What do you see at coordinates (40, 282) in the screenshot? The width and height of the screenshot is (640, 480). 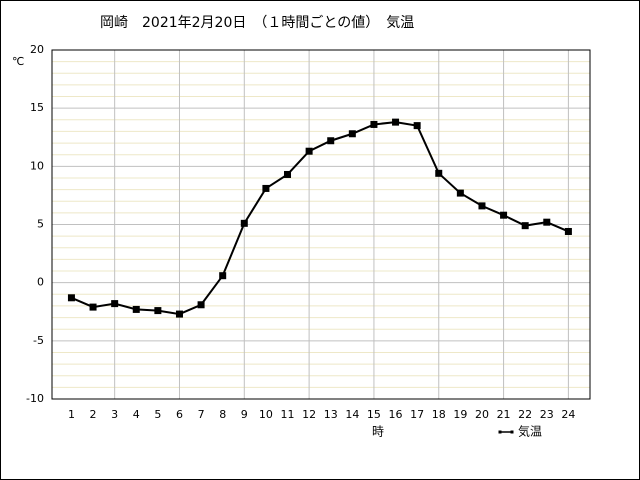 I see `y-tick-label: 0` at bounding box center [40, 282].